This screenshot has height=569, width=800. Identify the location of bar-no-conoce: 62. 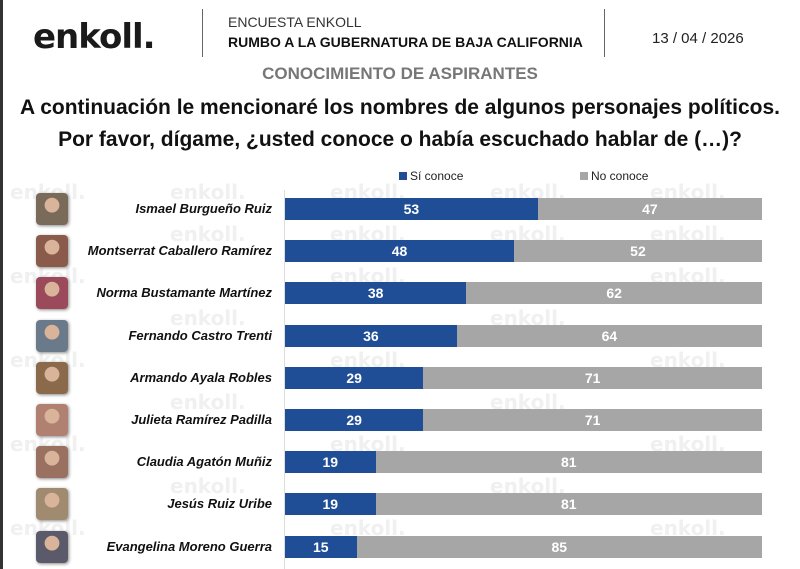
(614, 293).